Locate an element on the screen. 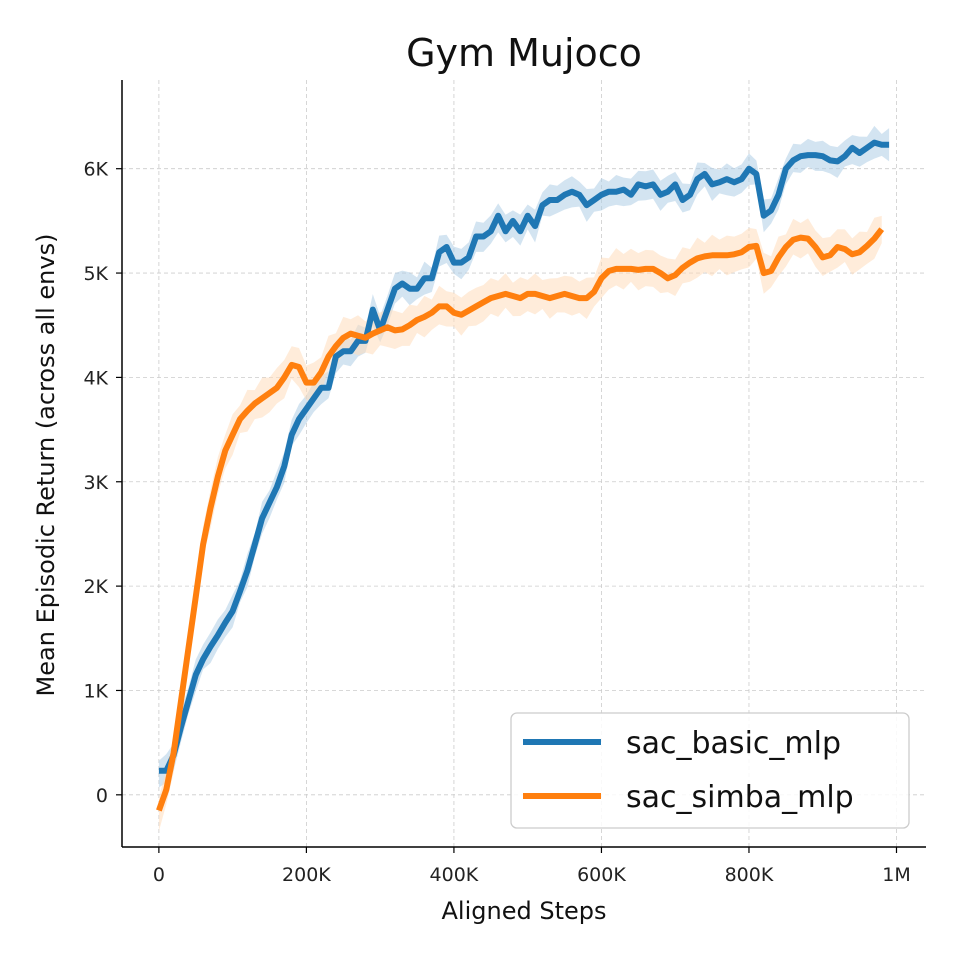 This screenshot has height=960, width=960. y-tick-label: 0 is located at coordinates (102, 796).